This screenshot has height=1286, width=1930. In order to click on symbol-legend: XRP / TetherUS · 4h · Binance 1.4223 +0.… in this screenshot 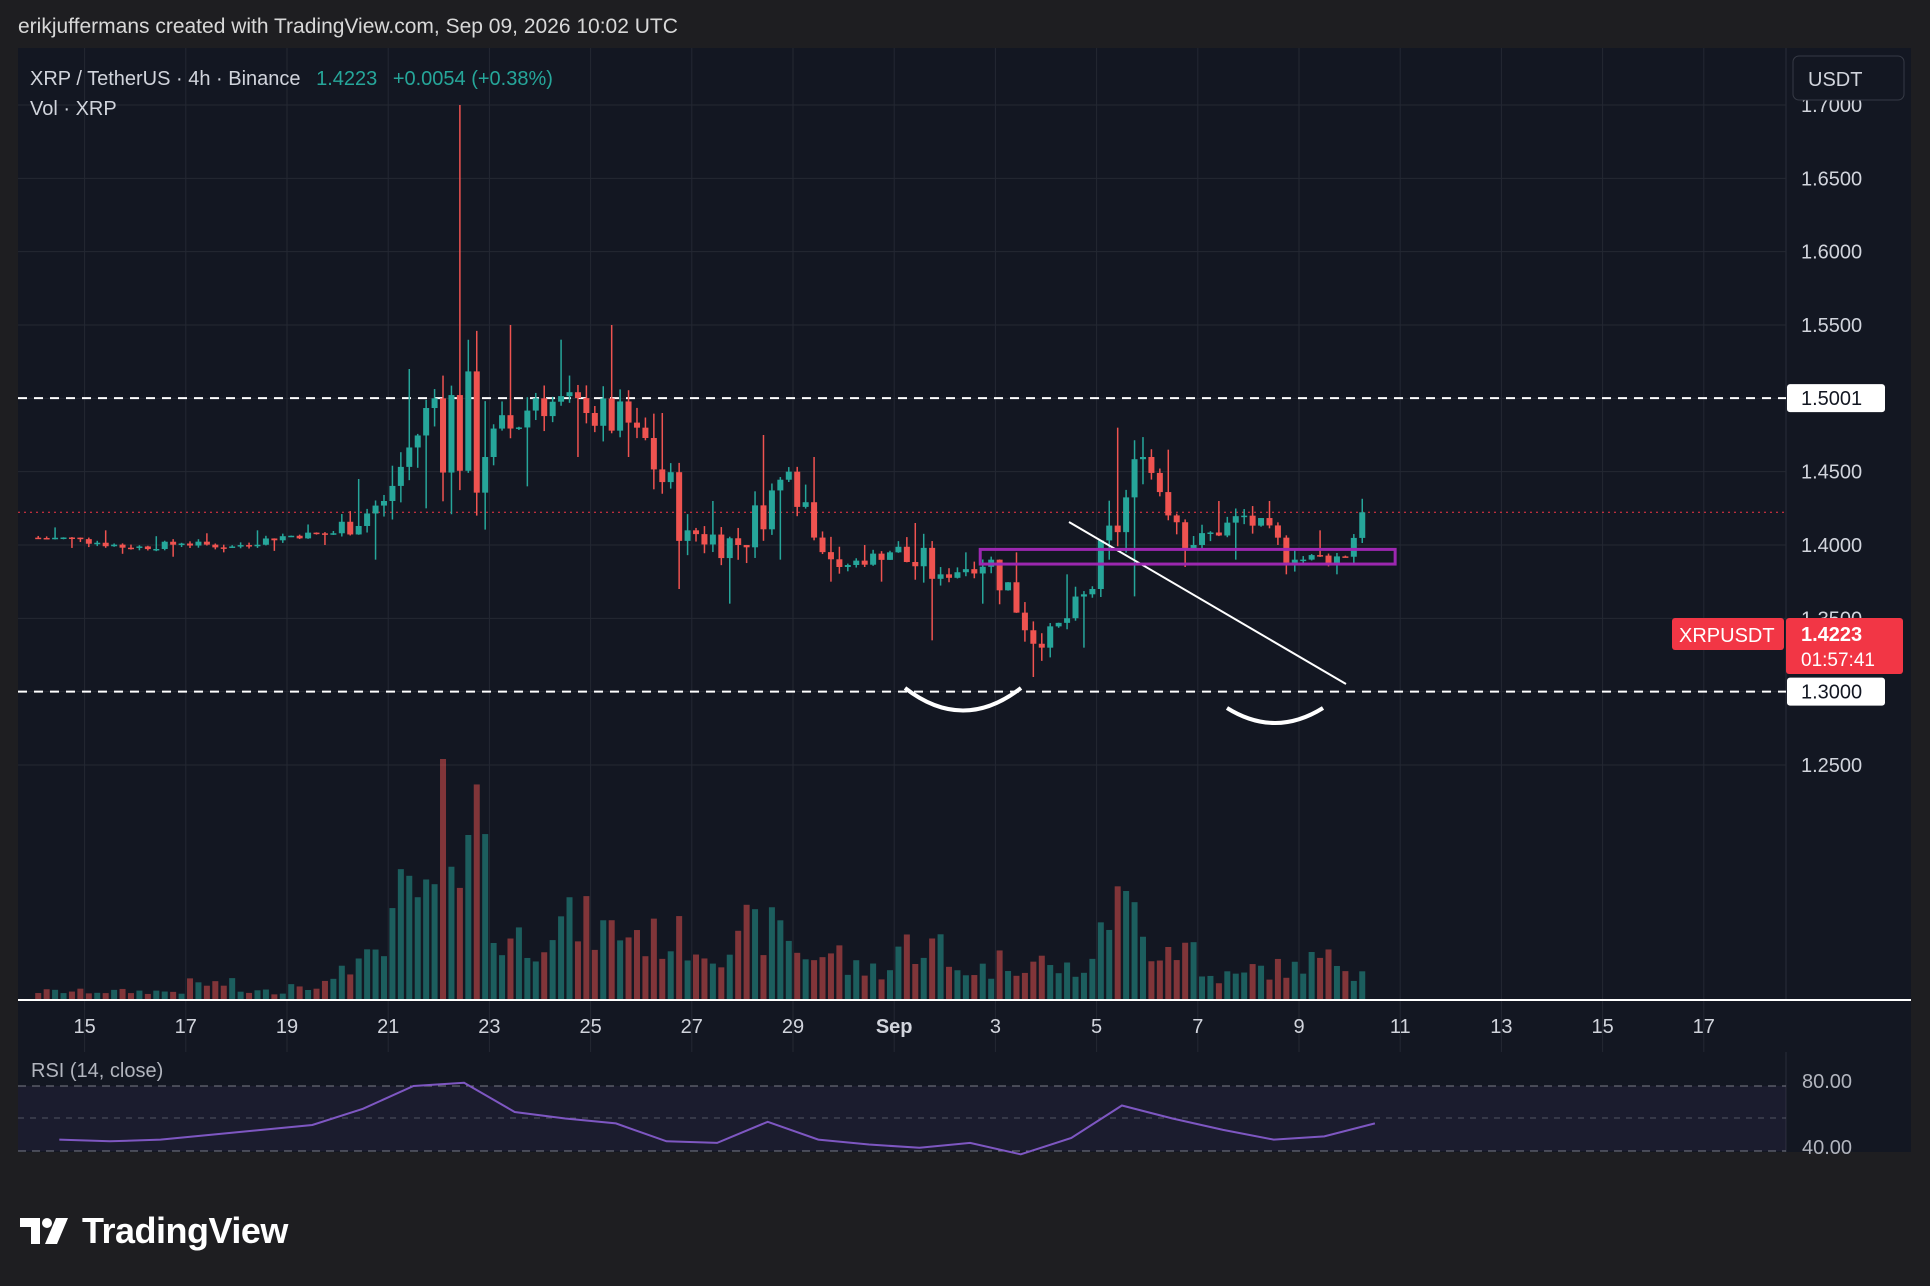, I will do `click(291, 79)`.